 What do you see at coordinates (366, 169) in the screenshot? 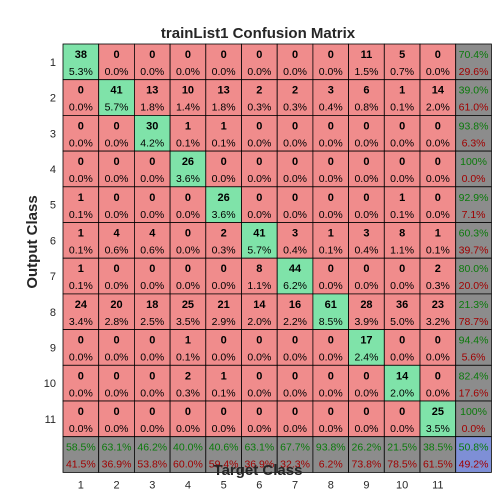
I see `cell-4-9: 0 0.0%` at bounding box center [366, 169].